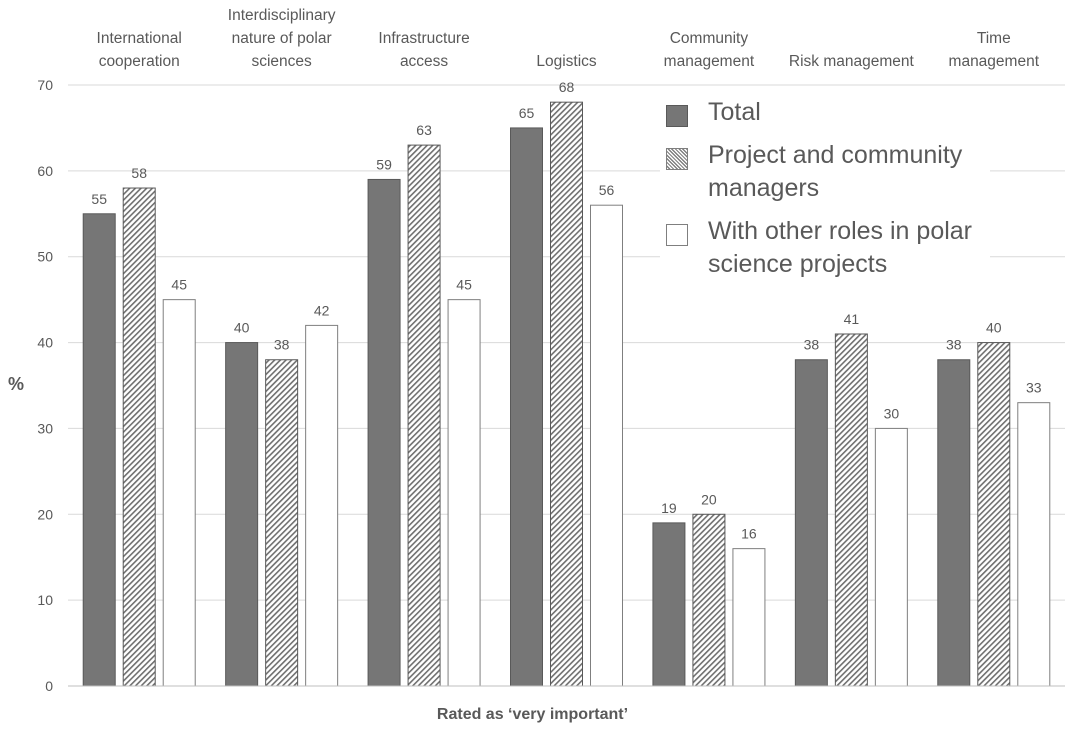 This screenshot has height=730, width=1065. What do you see at coordinates (179, 493) in the screenshot?
I see `bar-with-other-roles-in-polar-science-projects-international-cooperation` at bounding box center [179, 493].